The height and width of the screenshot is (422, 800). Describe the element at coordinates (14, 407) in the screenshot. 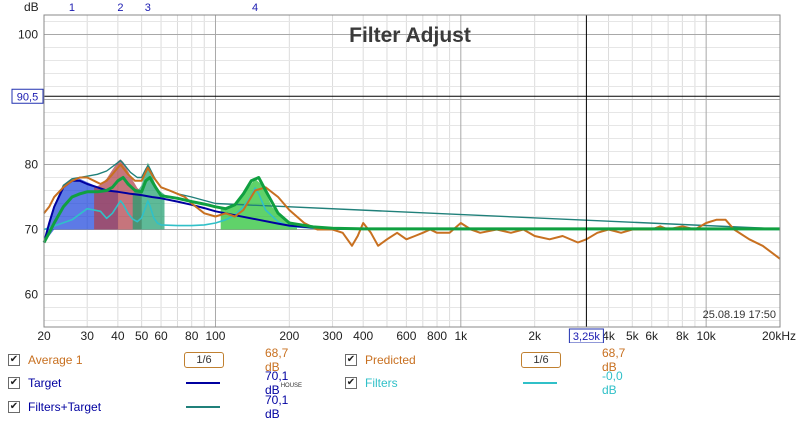

I see `checkbox-filters-target: ✔` at that location.